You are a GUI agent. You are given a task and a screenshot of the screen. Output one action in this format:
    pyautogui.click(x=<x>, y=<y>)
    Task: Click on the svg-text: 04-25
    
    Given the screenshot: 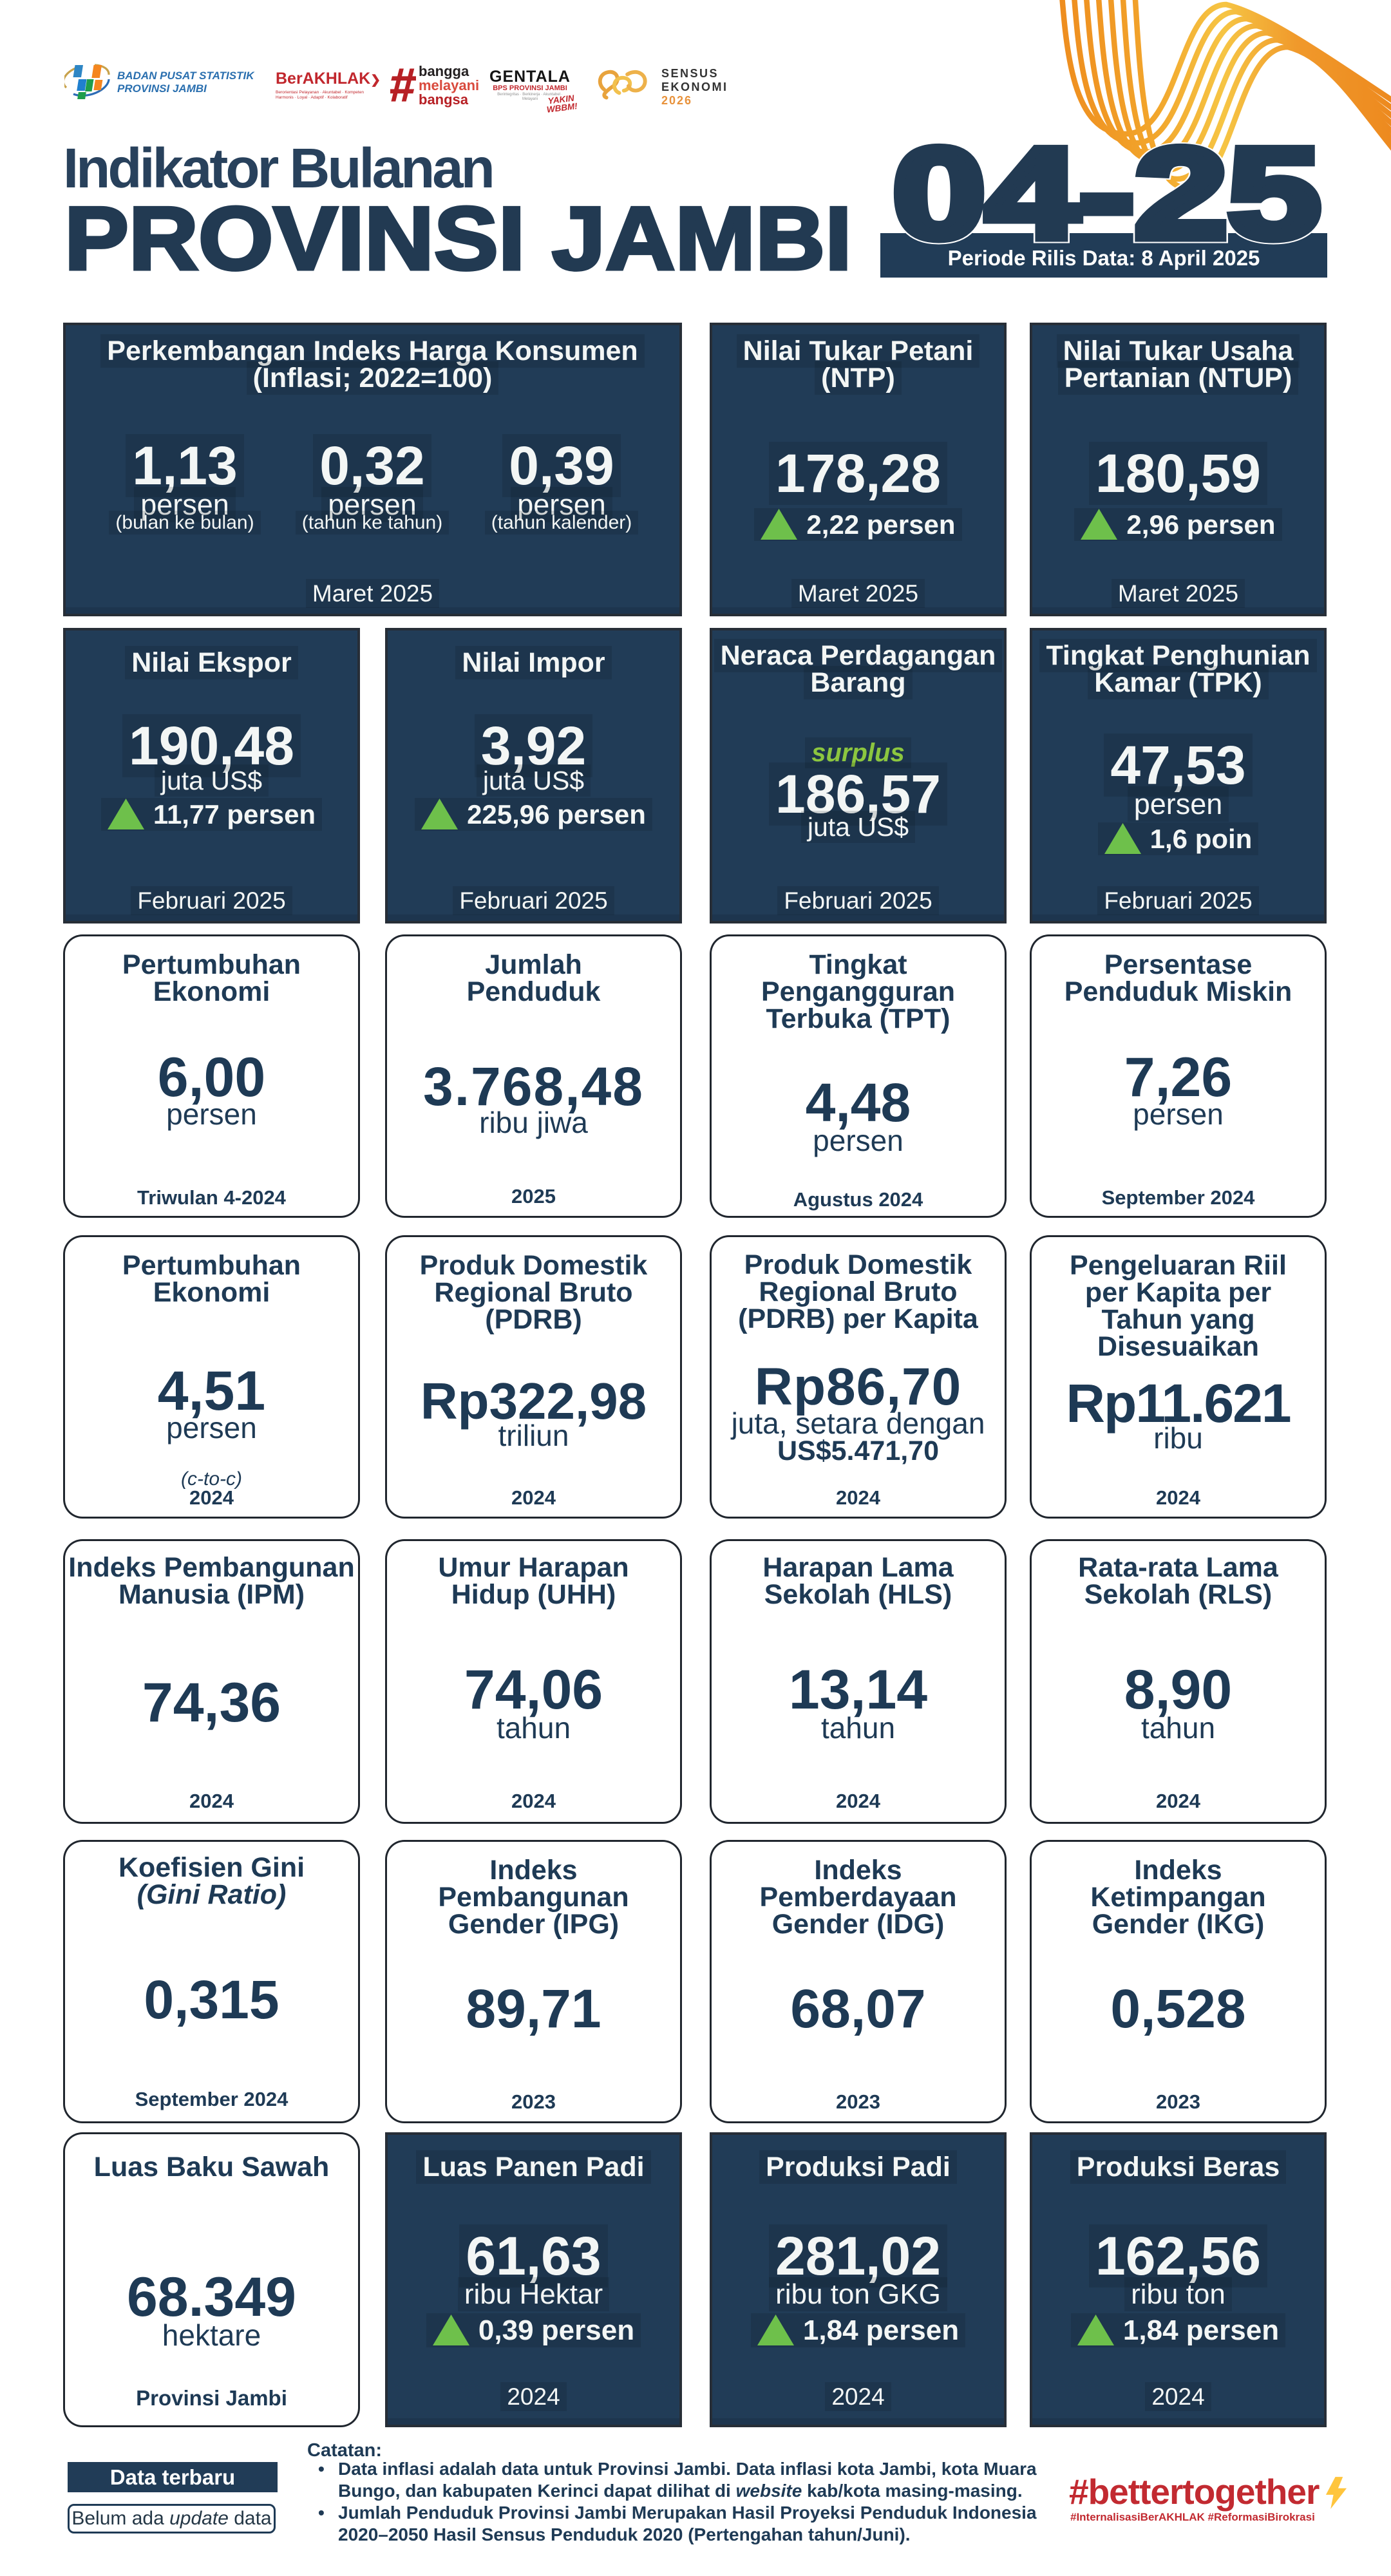 What is the action you would take?
    pyautogui.click(x=1107, y=193)
    